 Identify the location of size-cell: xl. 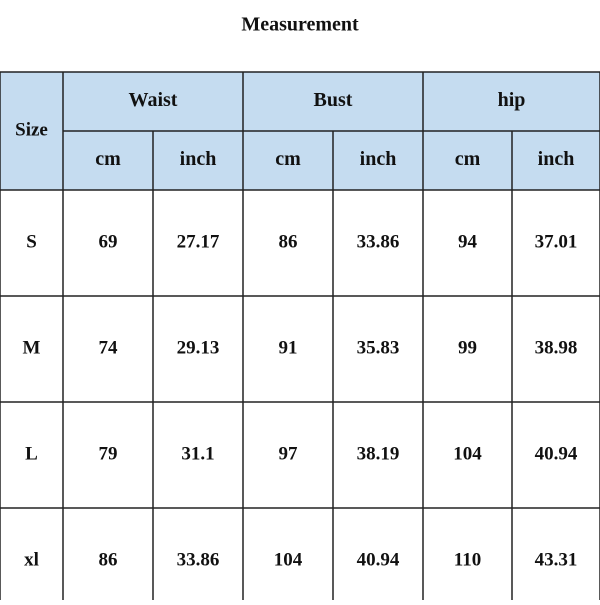
(31, 559).